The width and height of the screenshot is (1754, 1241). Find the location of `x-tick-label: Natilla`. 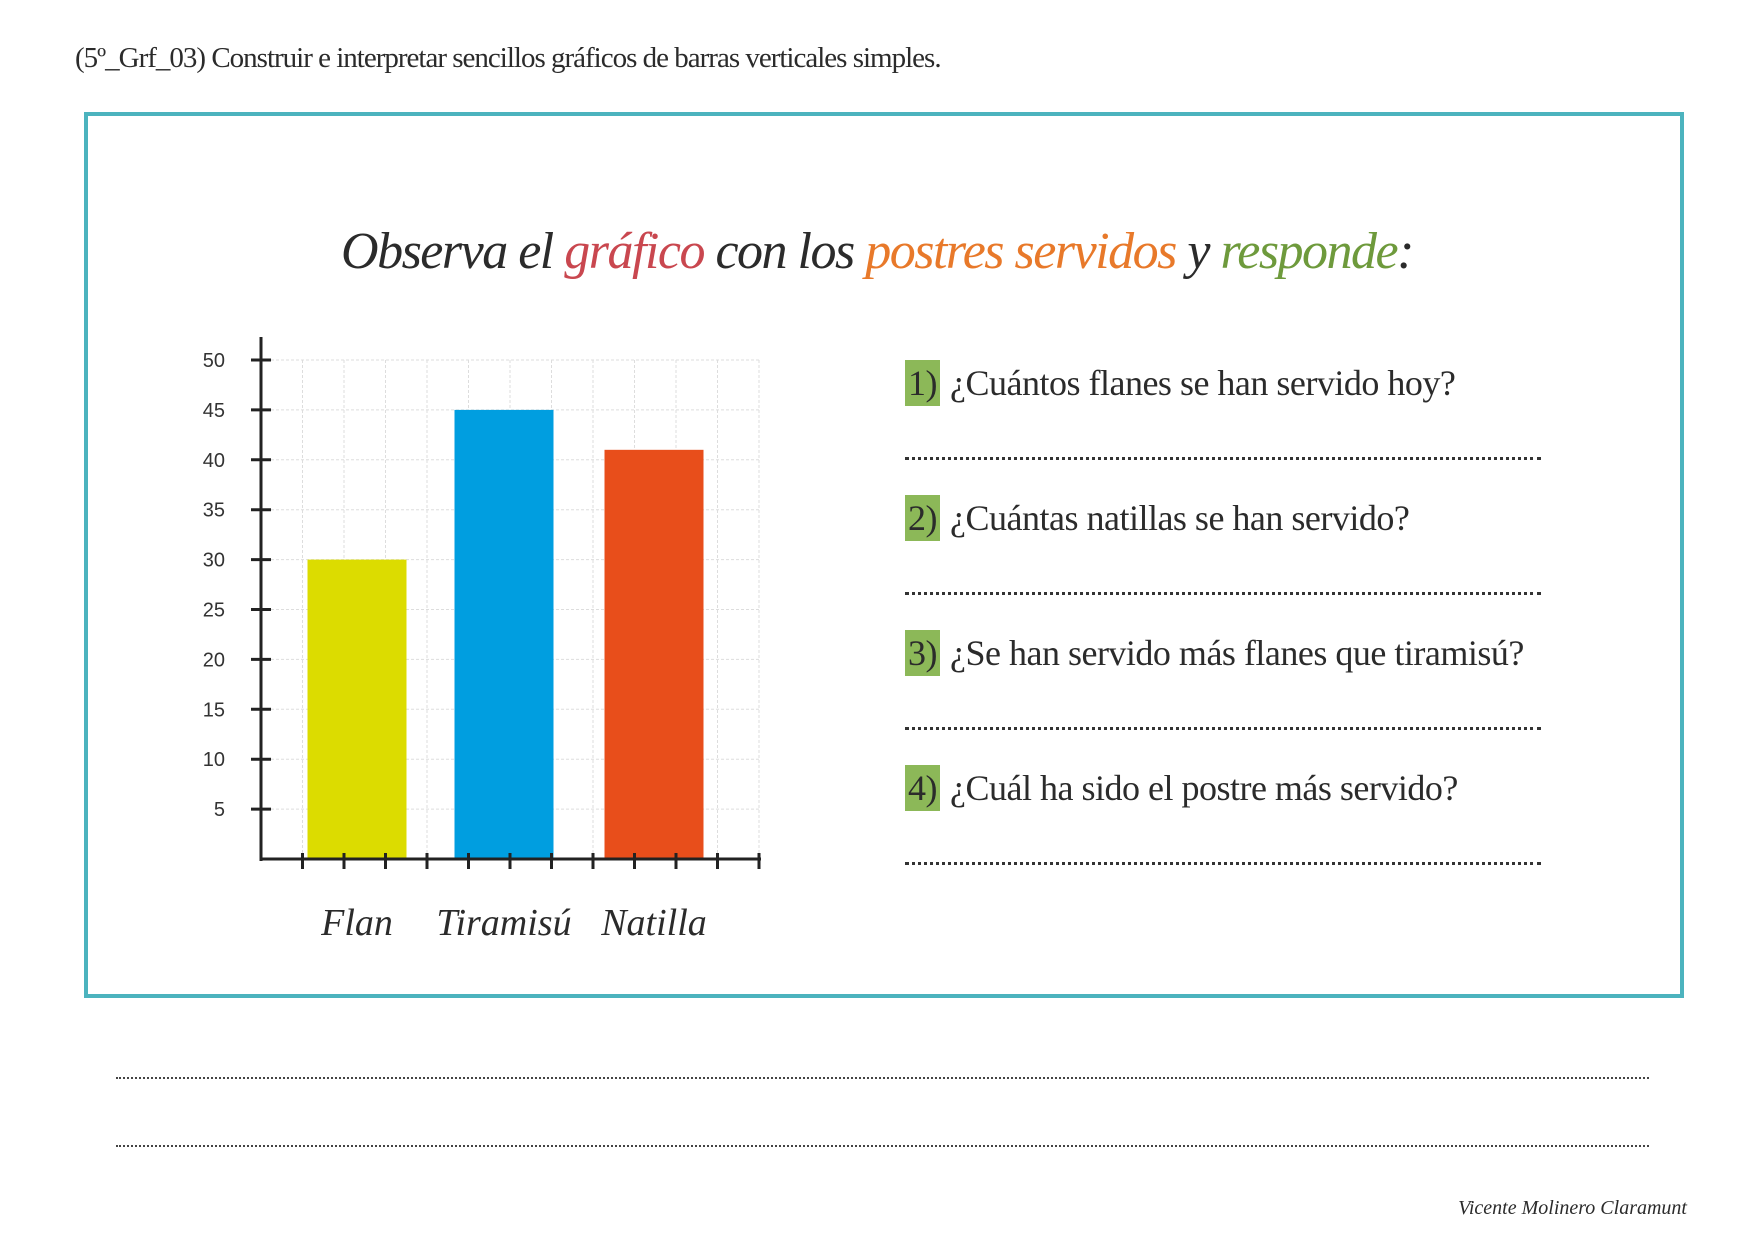

x-tick-label: Natilla is located at coordinates (653, 923).